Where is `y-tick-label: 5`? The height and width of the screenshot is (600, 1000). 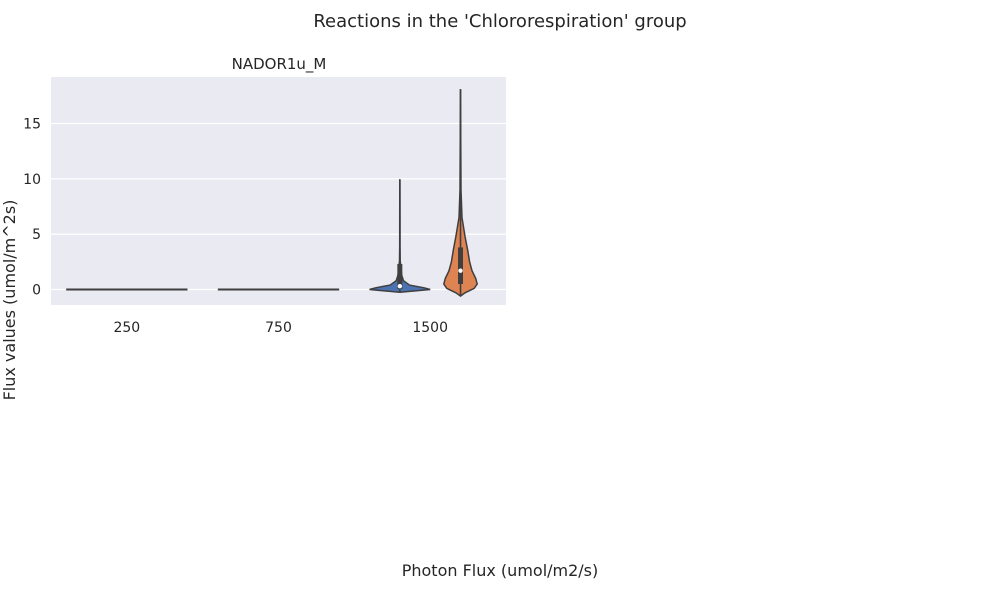
y-tick-label: 5 is located at coordinates (36, 235).